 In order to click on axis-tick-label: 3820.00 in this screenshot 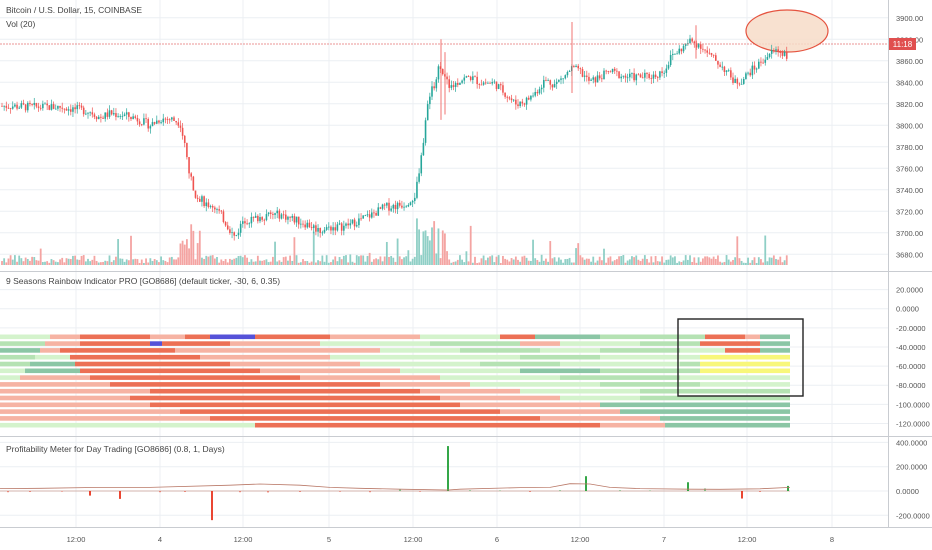, I will do `click(909, 104)`.